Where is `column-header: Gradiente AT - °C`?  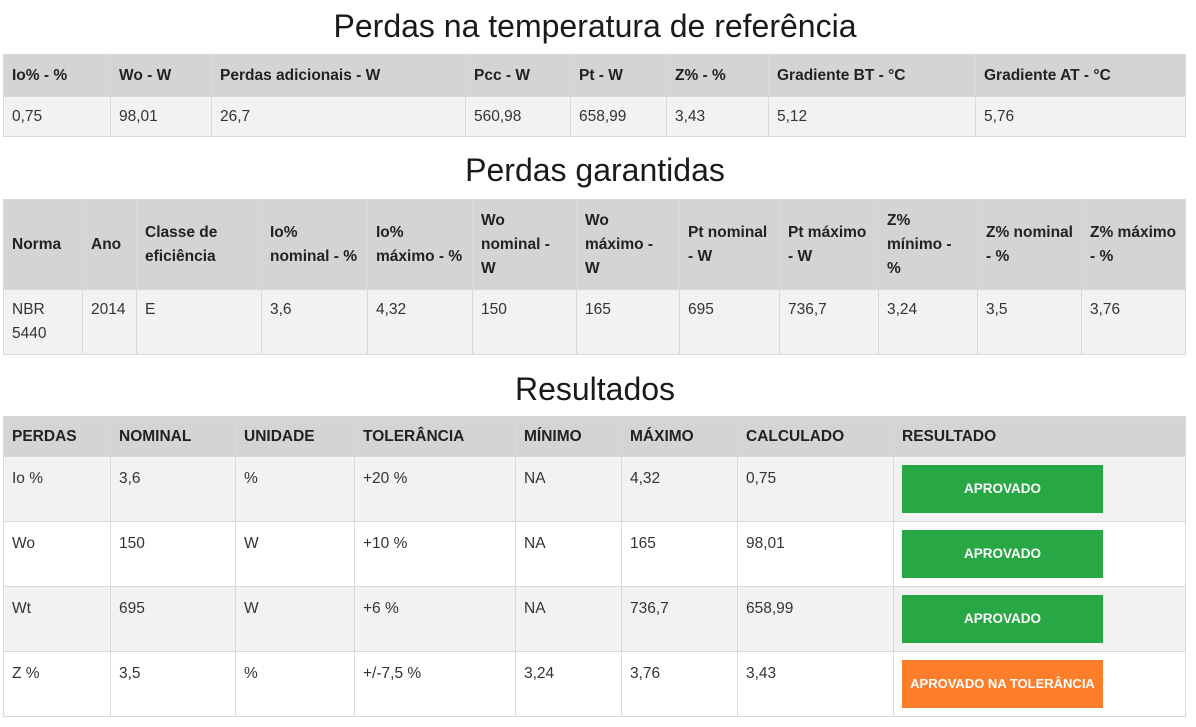 column-header: Gradiente AT - °C is located at coordinates (1080, 75).